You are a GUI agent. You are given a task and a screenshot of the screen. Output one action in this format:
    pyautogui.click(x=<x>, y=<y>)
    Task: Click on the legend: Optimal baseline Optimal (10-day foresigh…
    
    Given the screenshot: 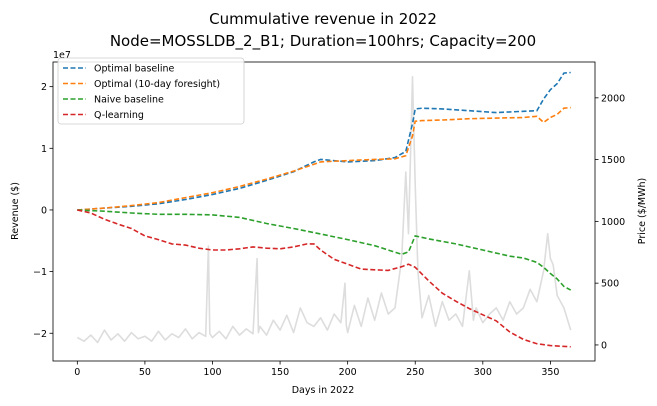 What is the action you would take?
    pyautogui.click(x=151, y=91)
    